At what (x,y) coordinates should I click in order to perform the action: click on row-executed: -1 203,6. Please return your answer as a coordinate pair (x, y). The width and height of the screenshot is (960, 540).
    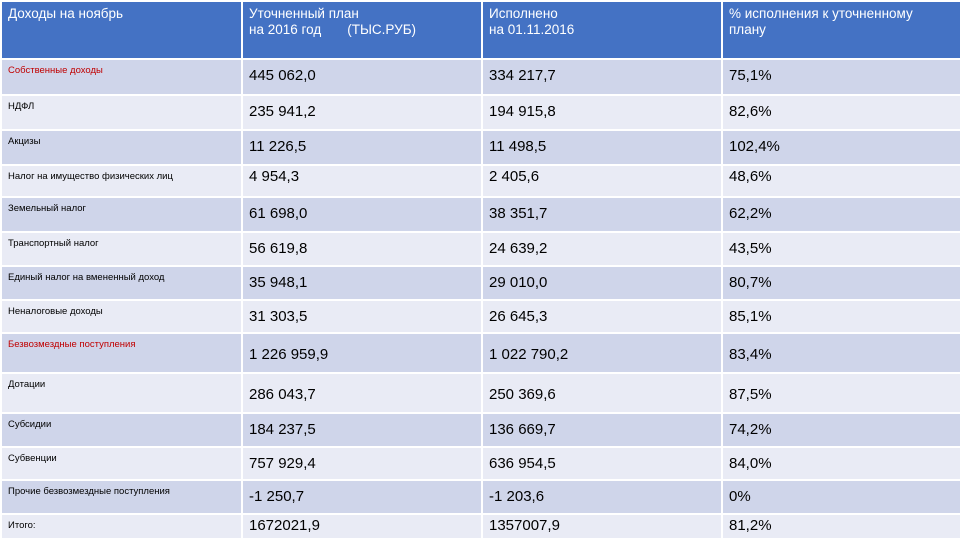
    Looking at the image, I should click on (602, 496).